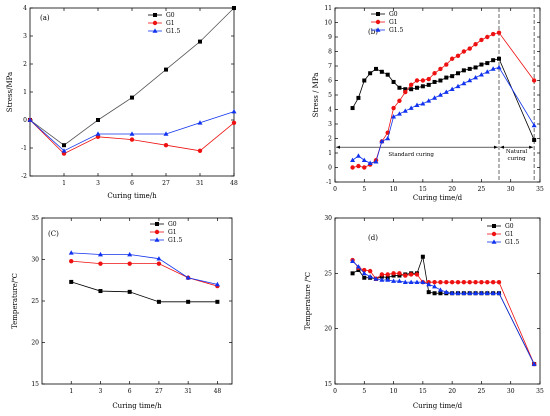  I want to click on x-tick-label: 3, so click(101, 391).